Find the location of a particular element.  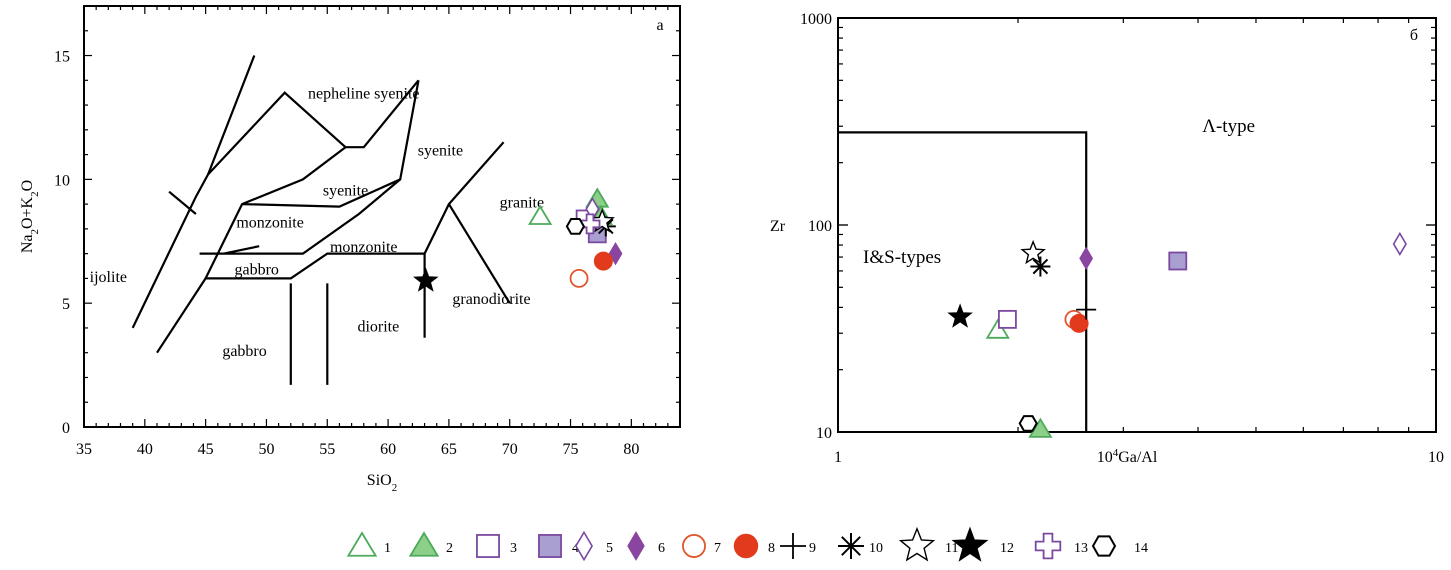

plus-marker is located at coordinates (1086, 309).